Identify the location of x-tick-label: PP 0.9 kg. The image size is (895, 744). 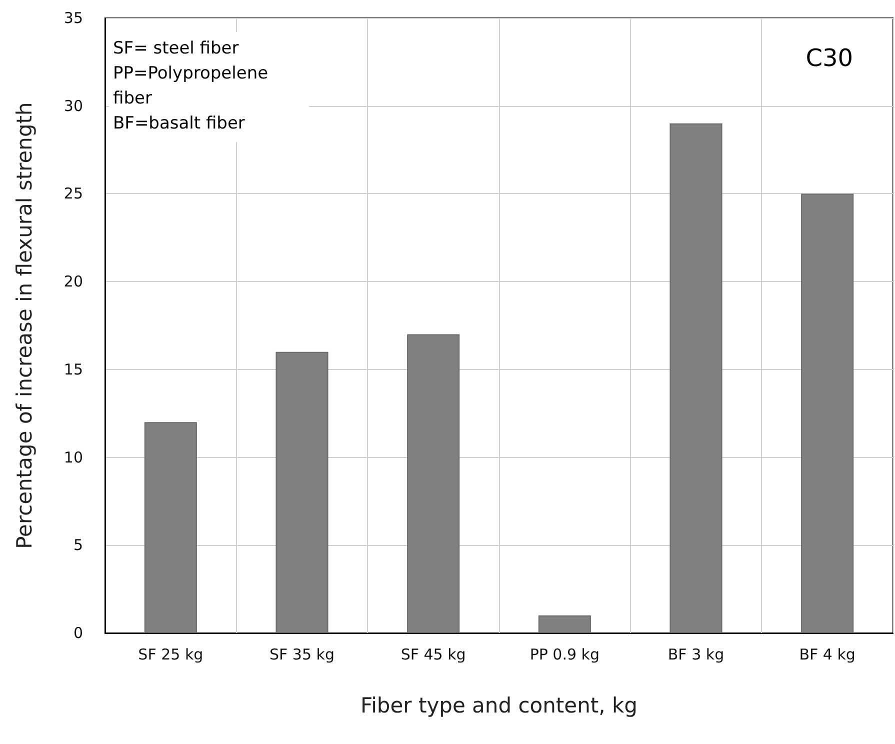
(565, 655).